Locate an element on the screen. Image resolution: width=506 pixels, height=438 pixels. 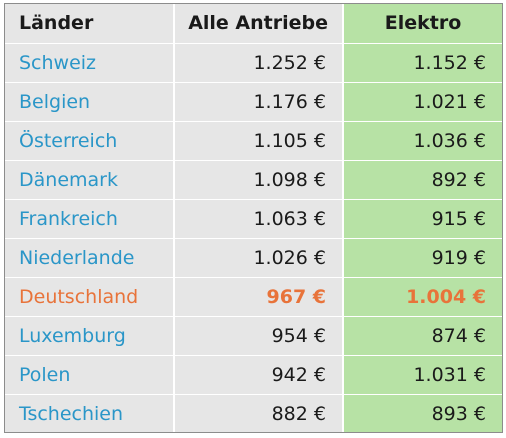
table-row: Tschechien 882 €893 € is located at coordinates (253, 413).